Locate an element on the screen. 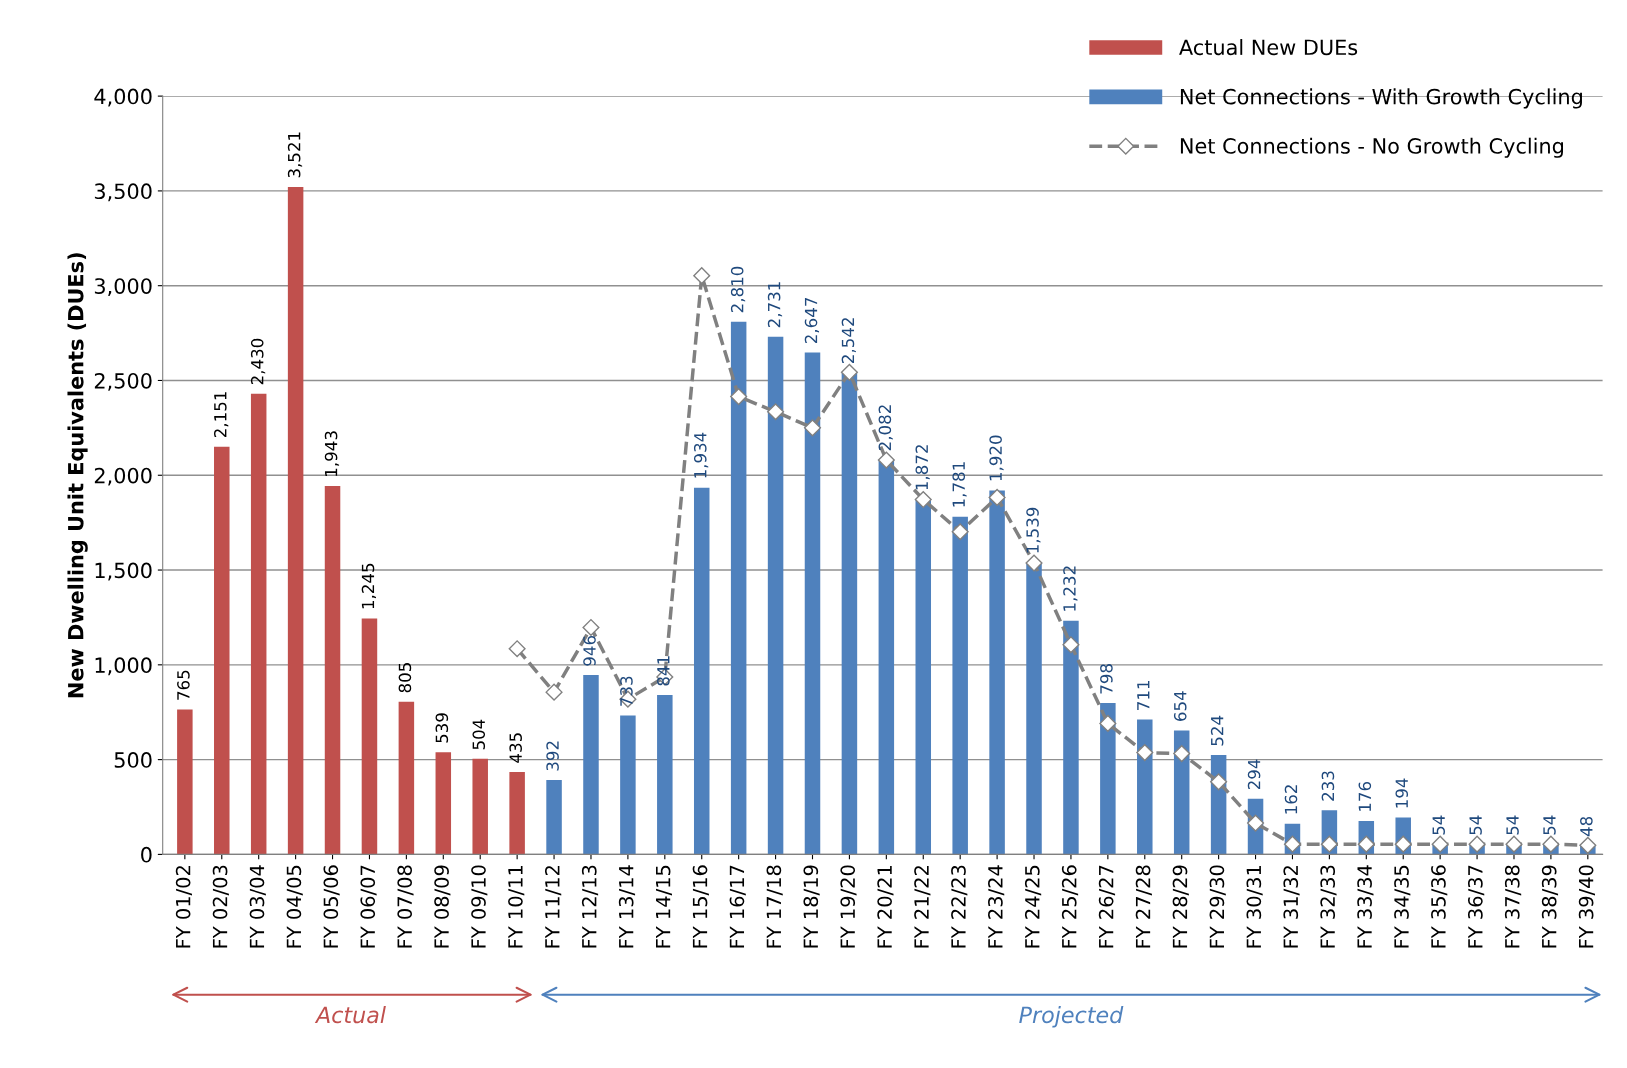 The height and width of the screenshot is (1068, 1627). data-label: 1,872 is located at coordinates (922, 467).